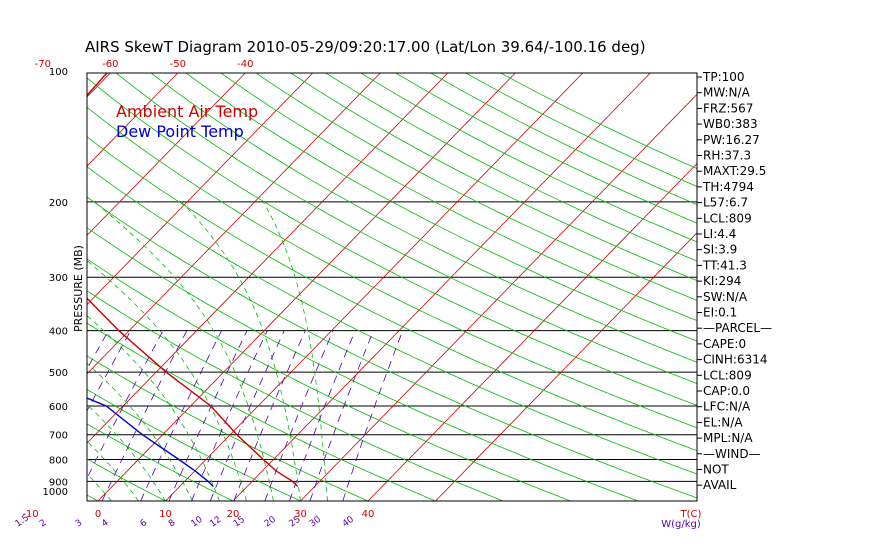  What do you see at coordinates (726, 391) in the screenshot?
I see `index-value: CAP:0.0` at bounding box center [726, 391].